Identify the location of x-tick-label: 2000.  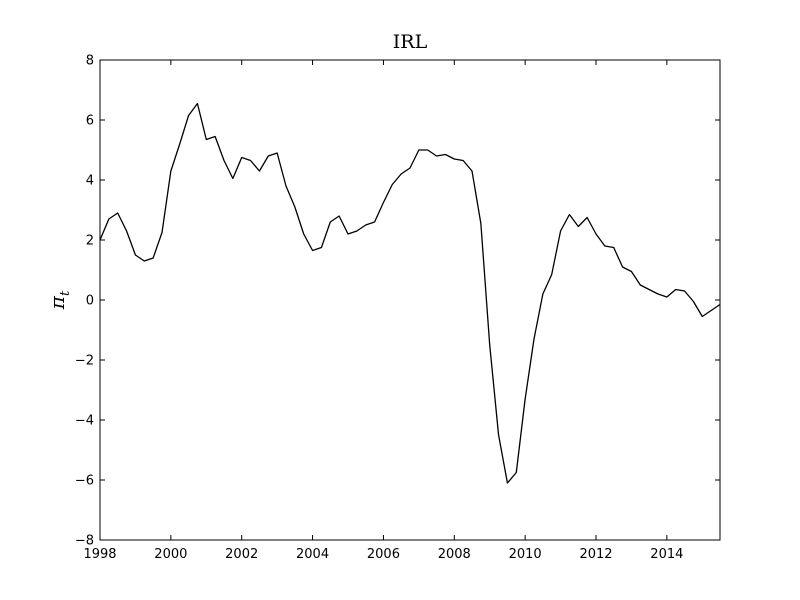
(170, 554).